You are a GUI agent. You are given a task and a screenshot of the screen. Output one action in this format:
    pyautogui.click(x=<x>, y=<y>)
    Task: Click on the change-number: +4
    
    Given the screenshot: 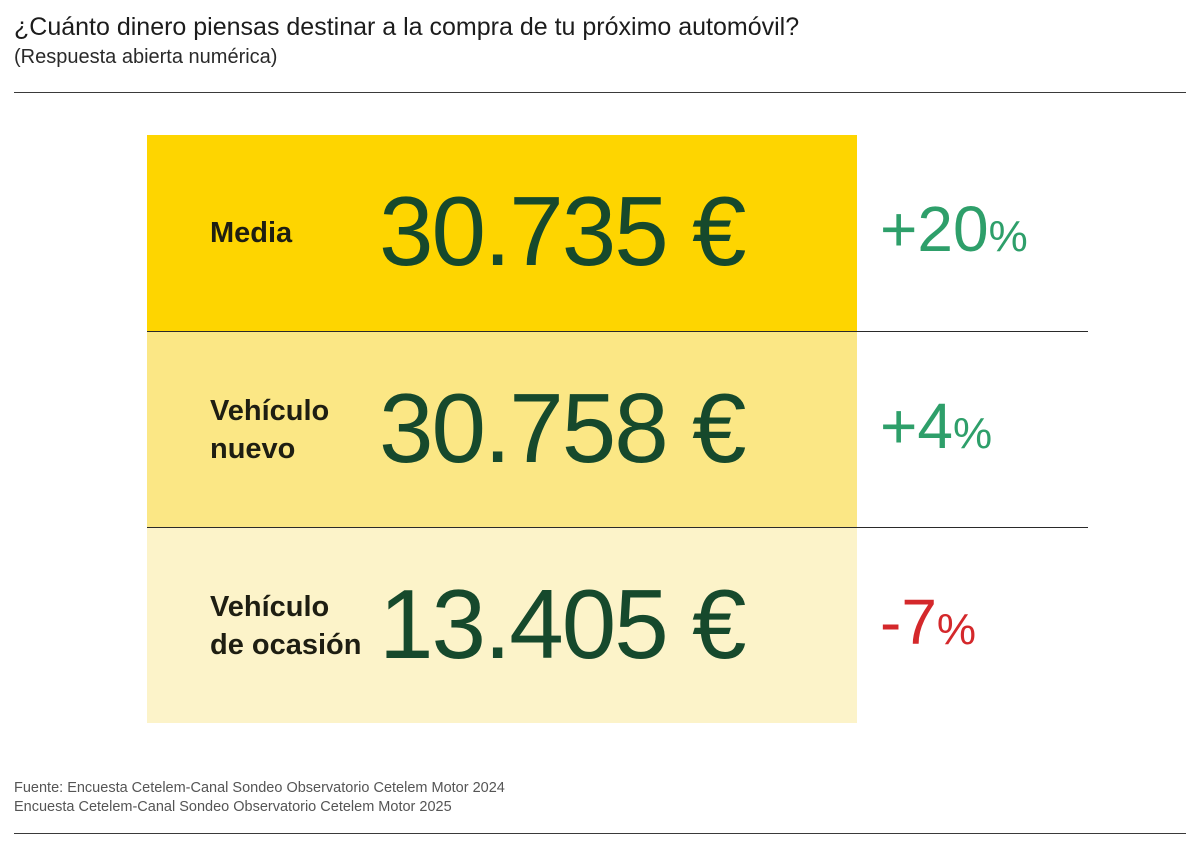 What is the action you would take?
    pyautogui.click(x=916, y=425)
    